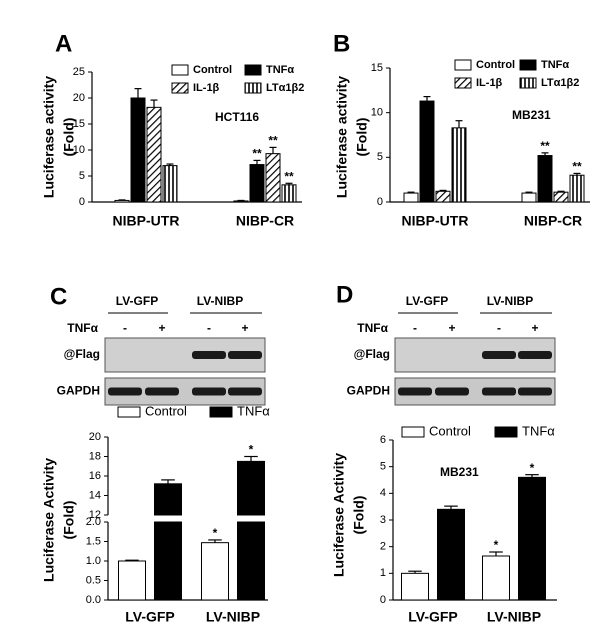  What do you see at coordinates (435, 221) in the screenshot?
I see `x-tick-label: NIBP-UTR` at bounding box center [435, 221].